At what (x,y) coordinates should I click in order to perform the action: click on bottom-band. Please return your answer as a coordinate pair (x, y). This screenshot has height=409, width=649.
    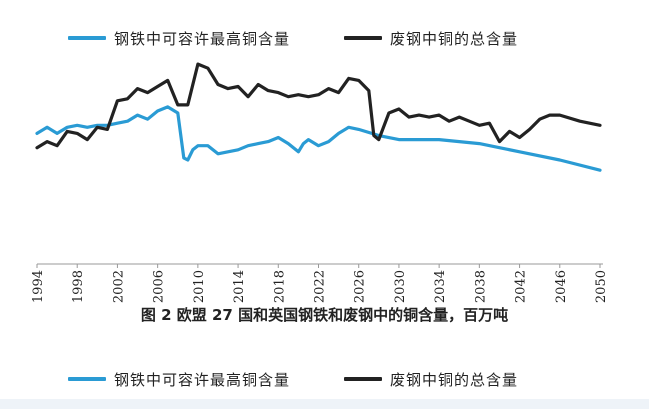
    Looking at the image, I should click on (324, 404).